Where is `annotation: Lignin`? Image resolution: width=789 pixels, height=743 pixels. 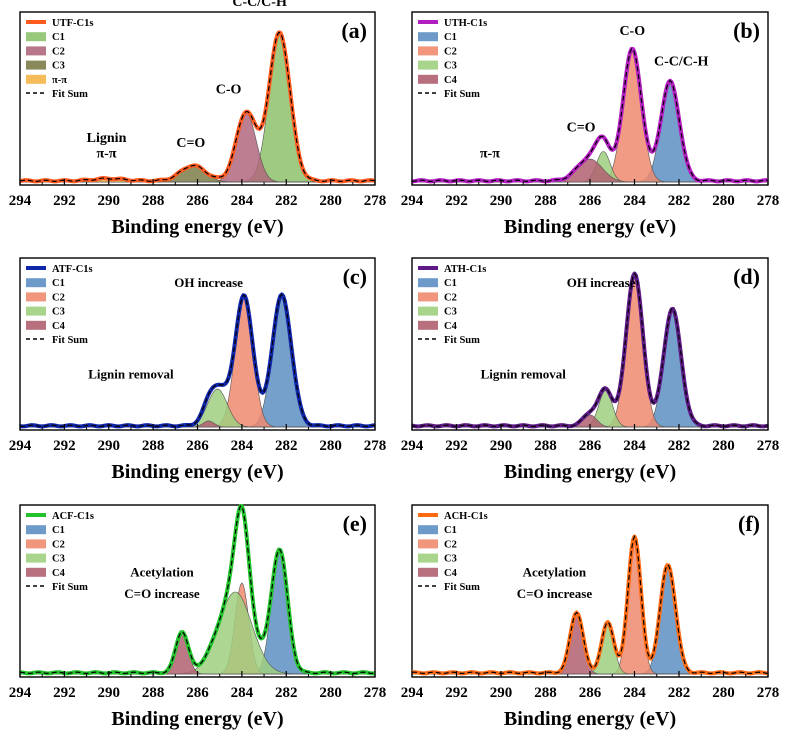 annotation: Lignin is located at coordinates (107, 138).